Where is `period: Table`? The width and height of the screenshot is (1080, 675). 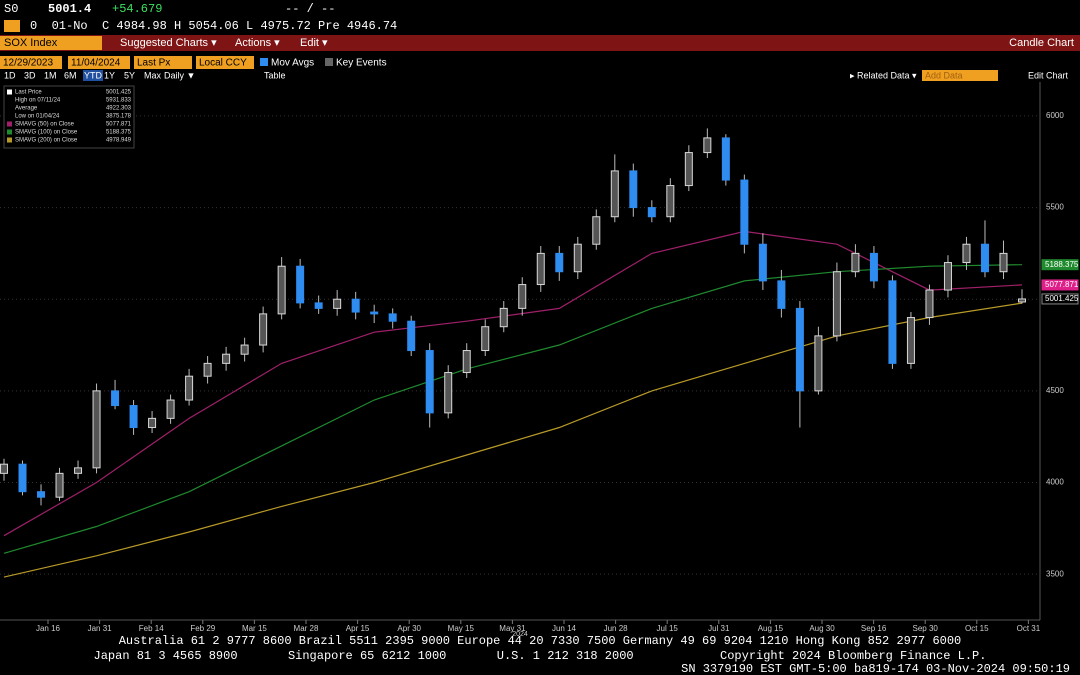
period: Table is located at coordinates (275, 75).